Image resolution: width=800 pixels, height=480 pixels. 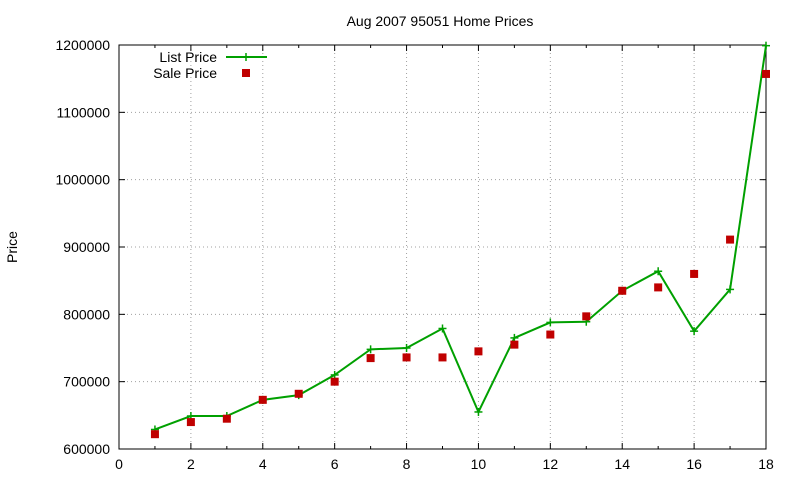 I want to click on y-tick-label: 1200000, so click(x=82, y=45).